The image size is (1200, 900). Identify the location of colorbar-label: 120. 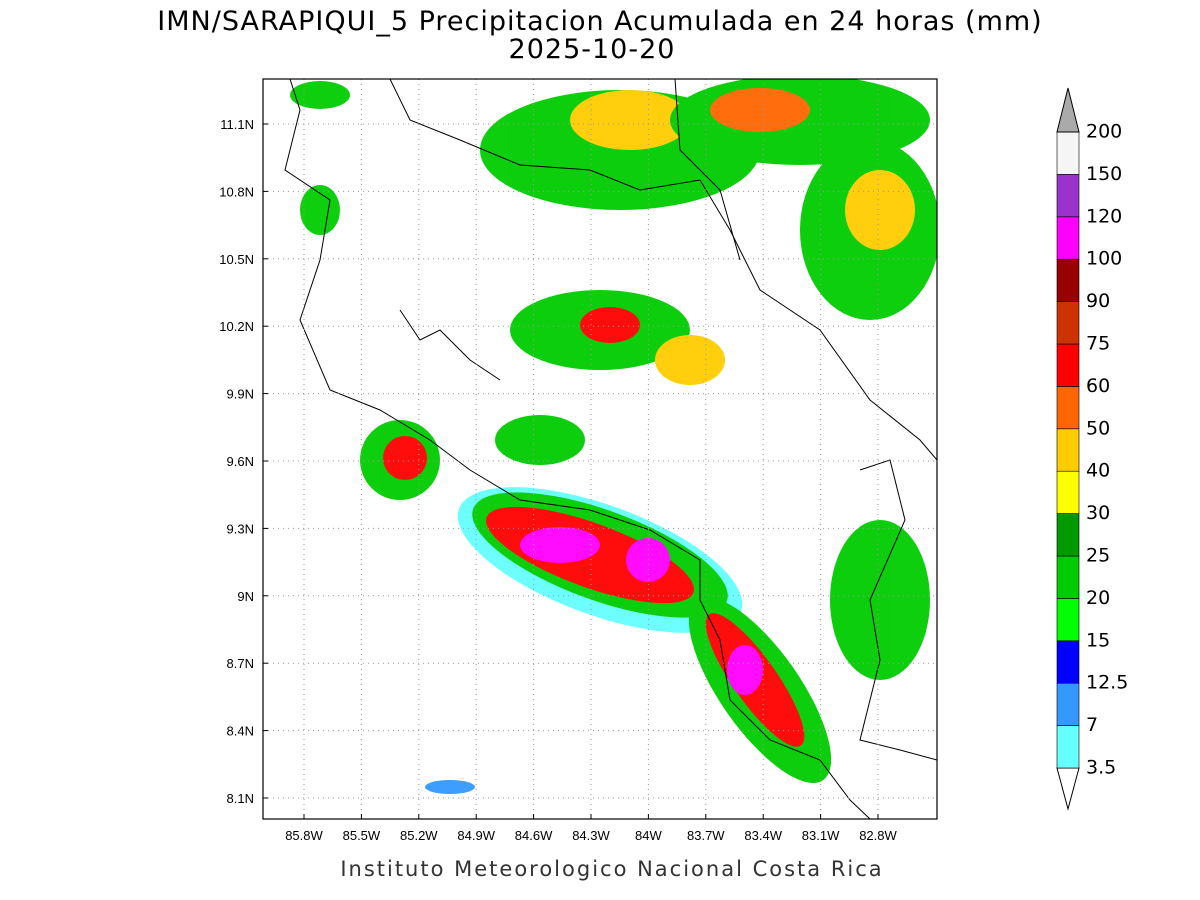
(1104, 216).